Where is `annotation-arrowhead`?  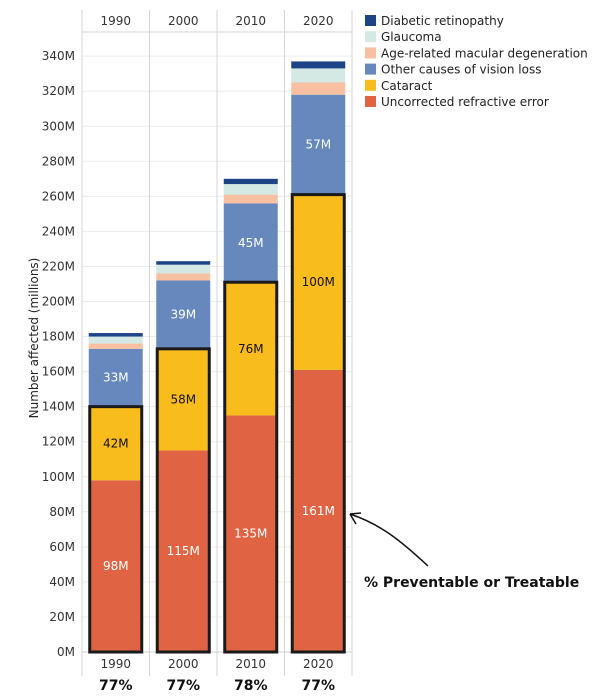
annotation-arrowhead is located at coordinates (355, 518).